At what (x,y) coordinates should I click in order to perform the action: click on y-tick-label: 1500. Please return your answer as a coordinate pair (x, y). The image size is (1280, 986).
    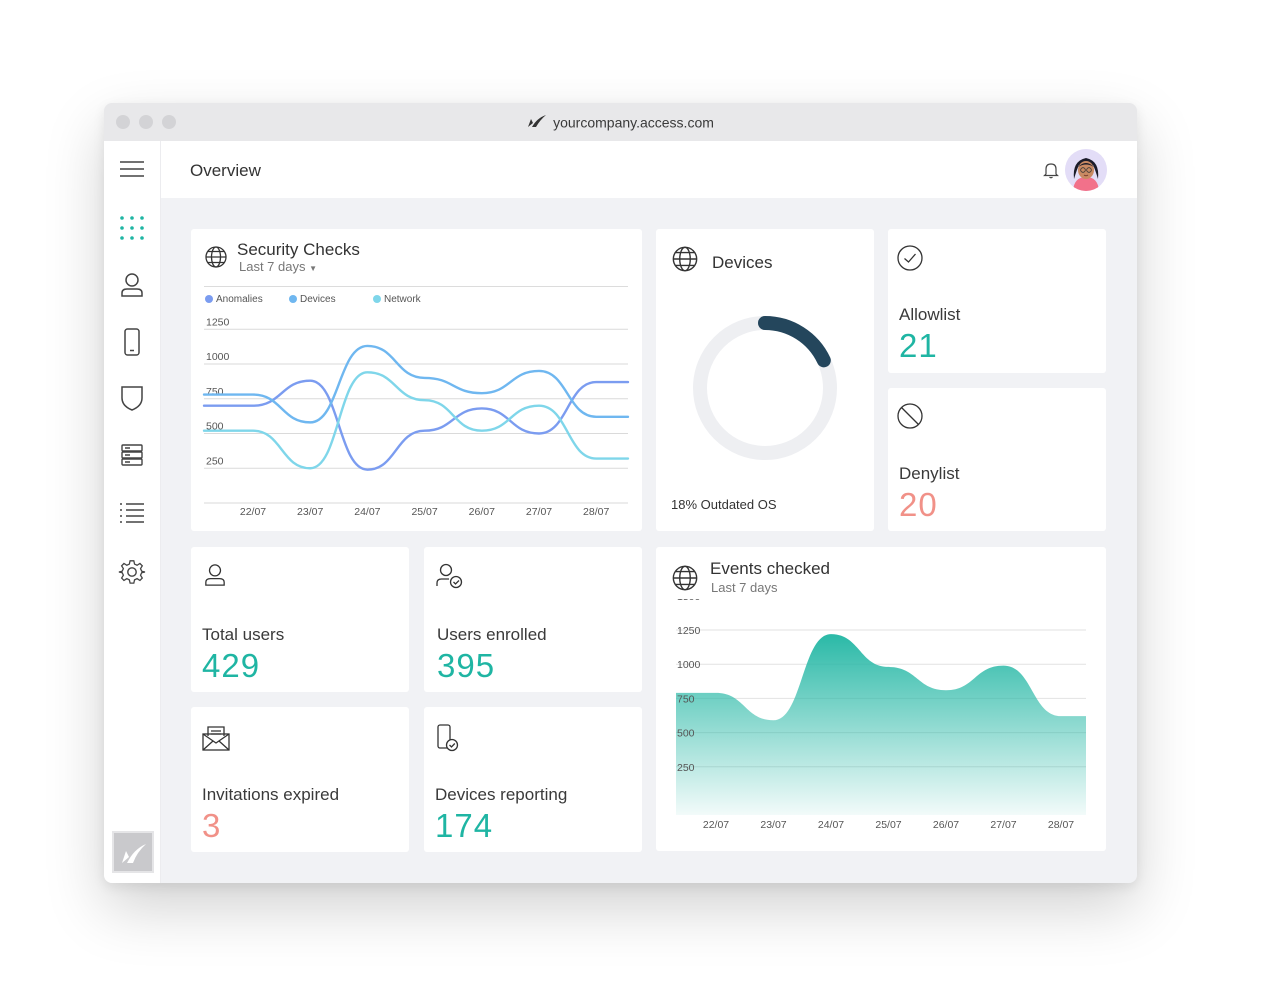
    Looking at the image, I should click on (689, 601).